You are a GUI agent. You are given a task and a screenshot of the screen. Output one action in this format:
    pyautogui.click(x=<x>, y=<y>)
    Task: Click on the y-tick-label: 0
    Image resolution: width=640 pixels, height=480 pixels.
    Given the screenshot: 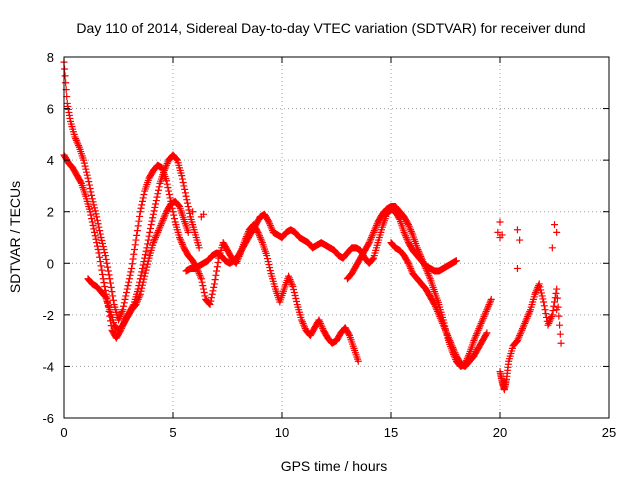 What is the action you would take?
    pyautogui.click(x=50, y=263)
    